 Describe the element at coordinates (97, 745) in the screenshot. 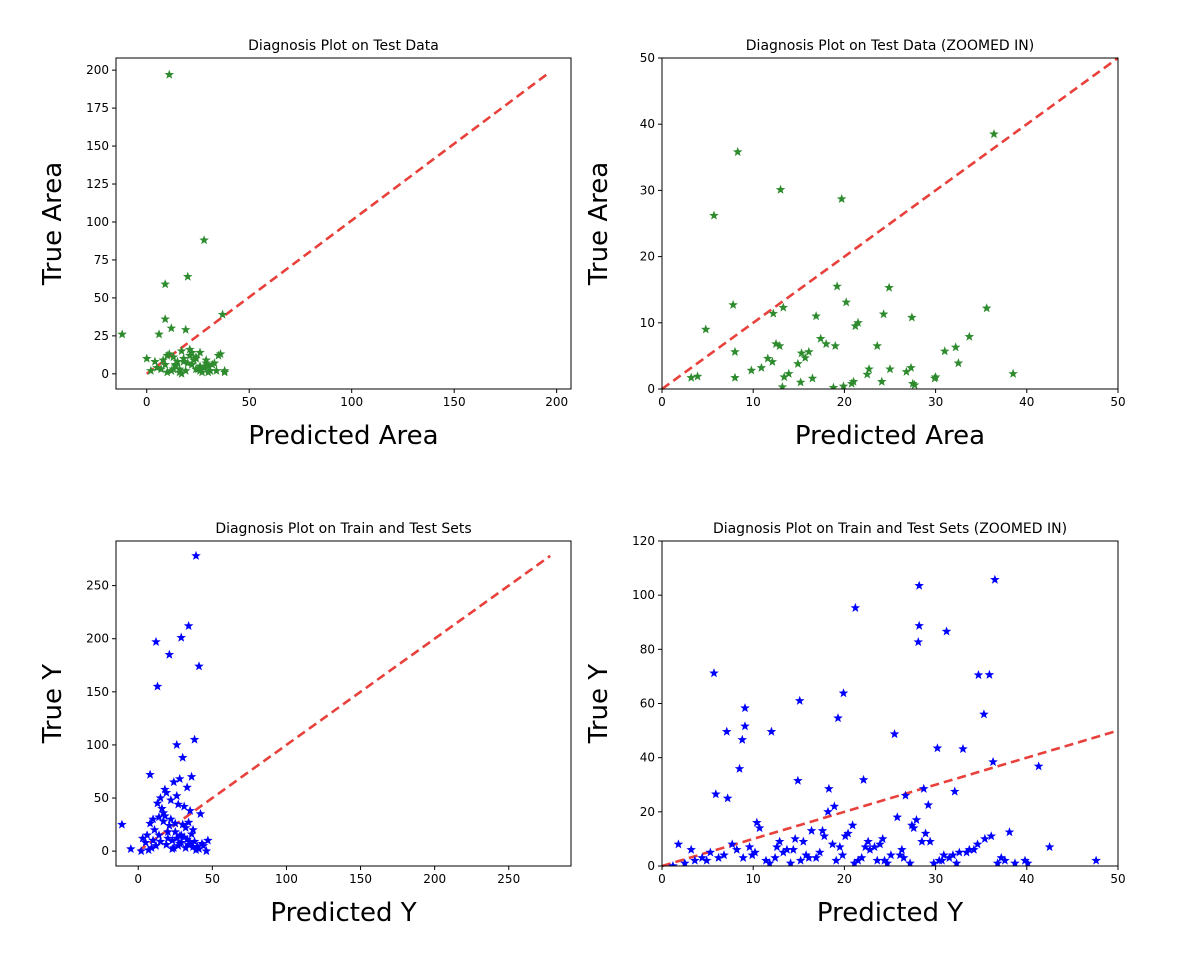

I see `y-tick-label: 100` at that location.